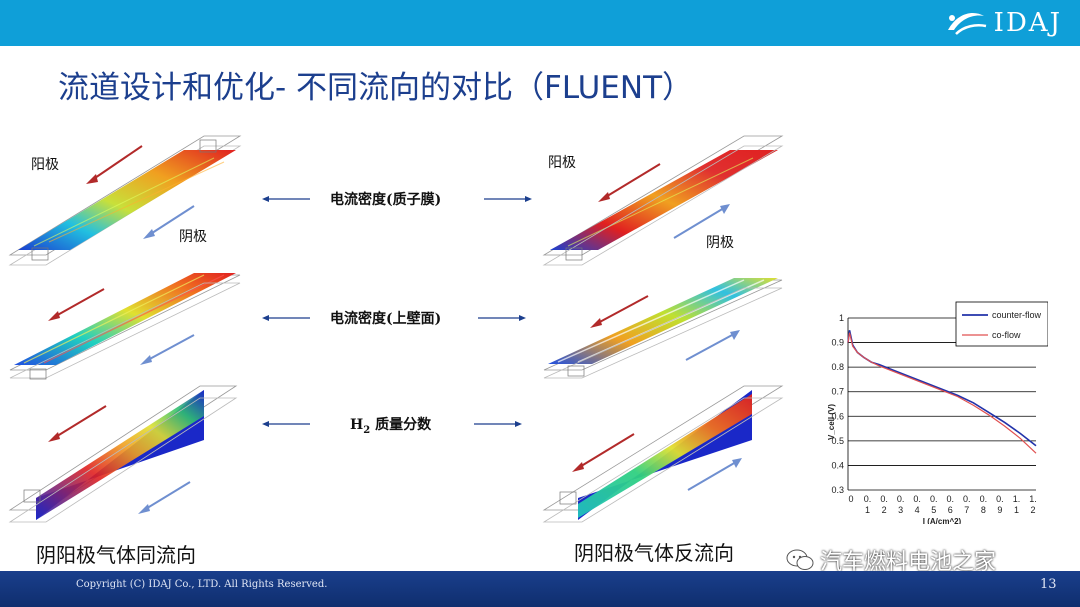  Describe the element at coordinates (999, 510) in the screenshot. I see `x-tick-label: 9` at that location.